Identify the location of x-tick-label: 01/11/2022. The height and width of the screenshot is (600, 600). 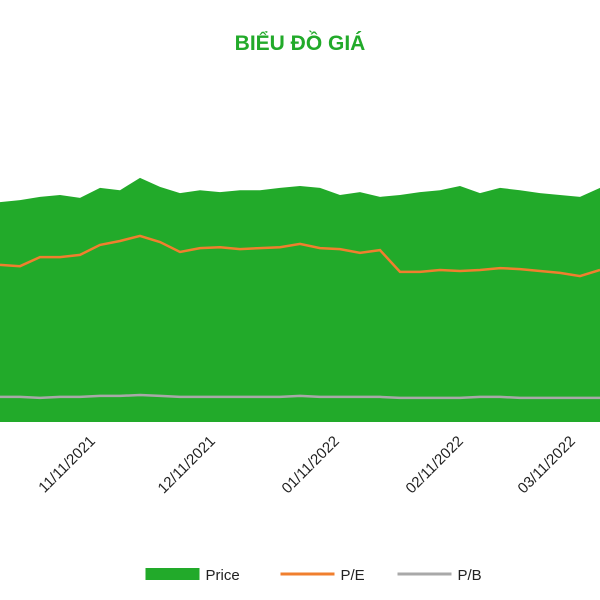
(311, 465).